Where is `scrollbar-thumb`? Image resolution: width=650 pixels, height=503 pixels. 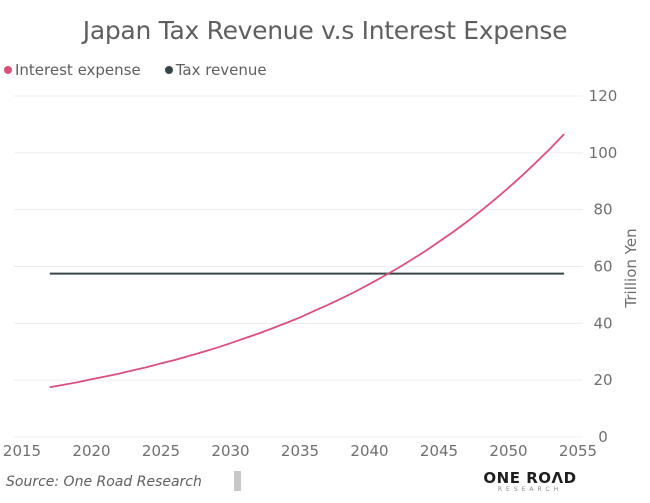 scrollbar-thumb is located at coordinates (237, 481).